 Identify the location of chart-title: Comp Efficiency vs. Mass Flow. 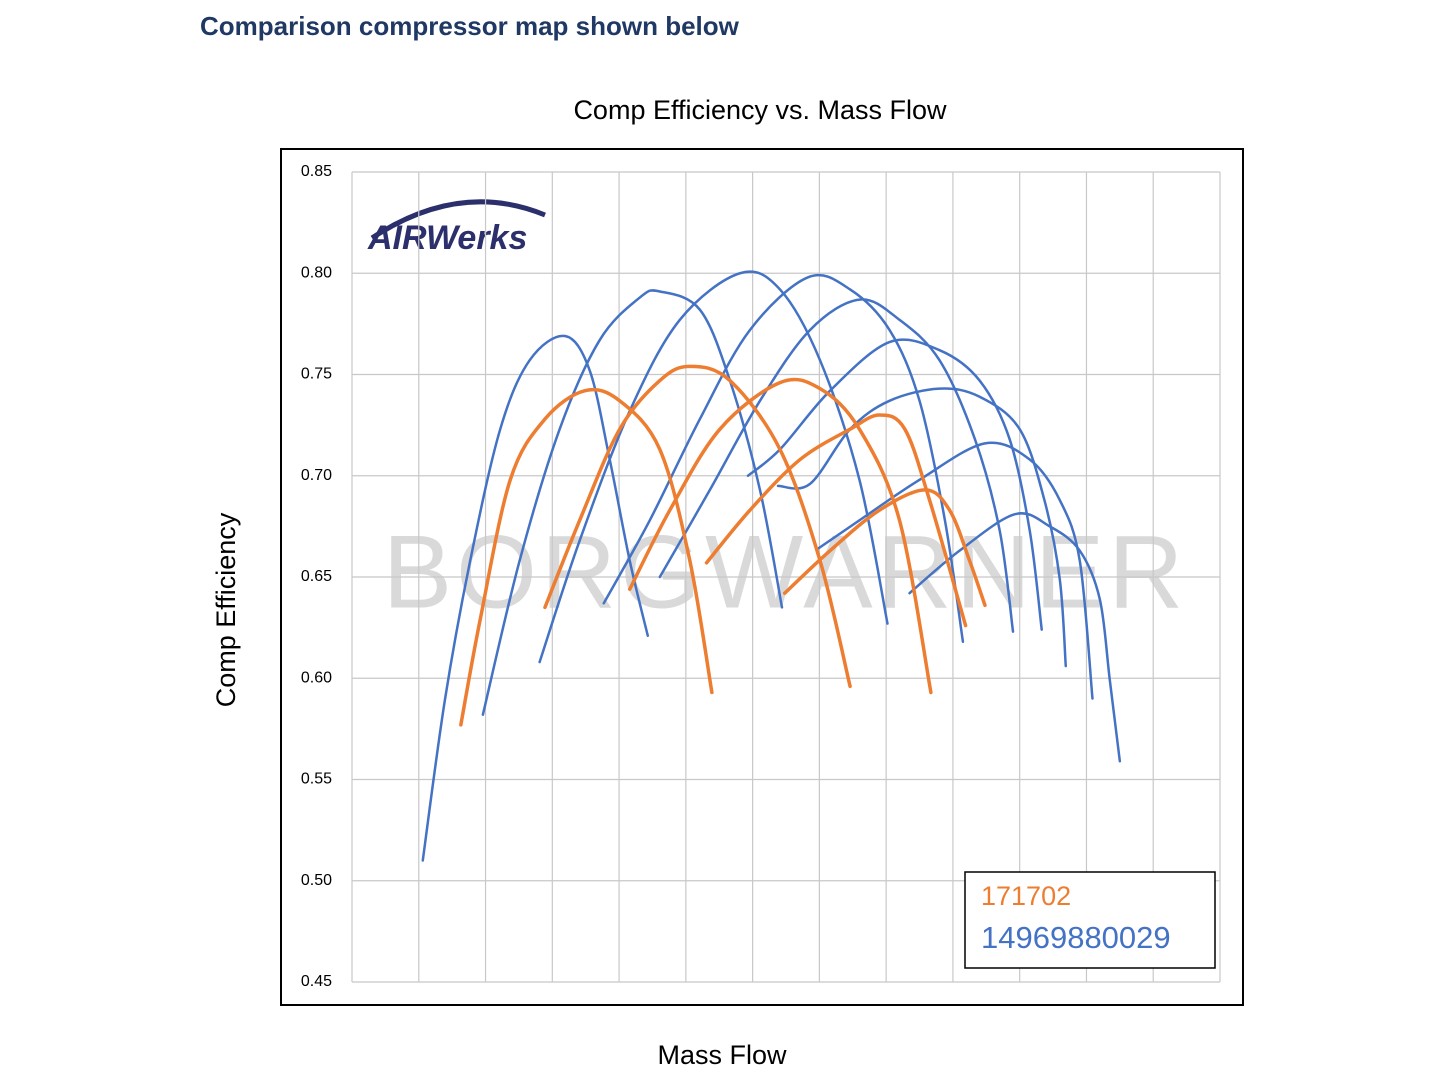
(760, 110).